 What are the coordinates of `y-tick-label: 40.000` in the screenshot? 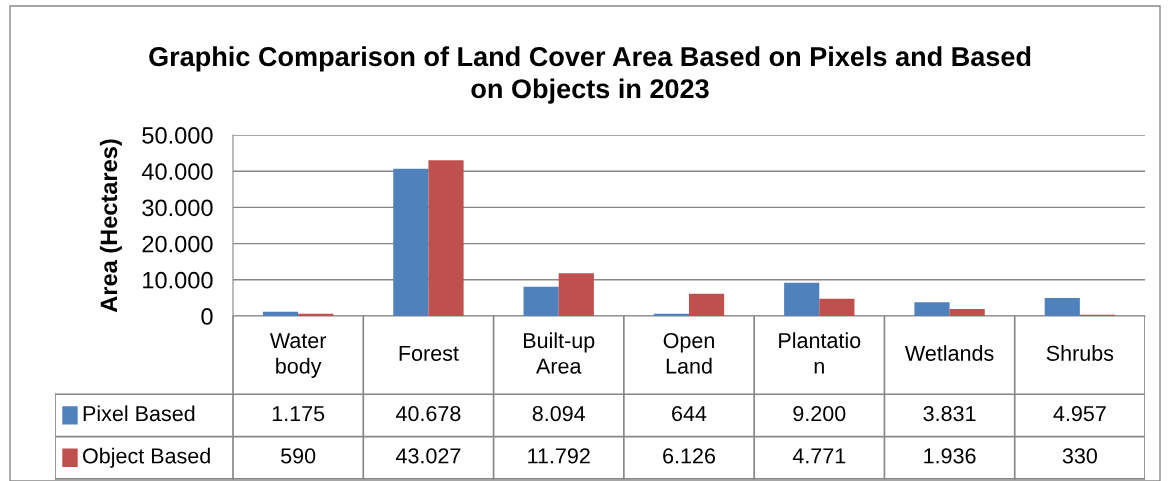 It's located at (177, 171).